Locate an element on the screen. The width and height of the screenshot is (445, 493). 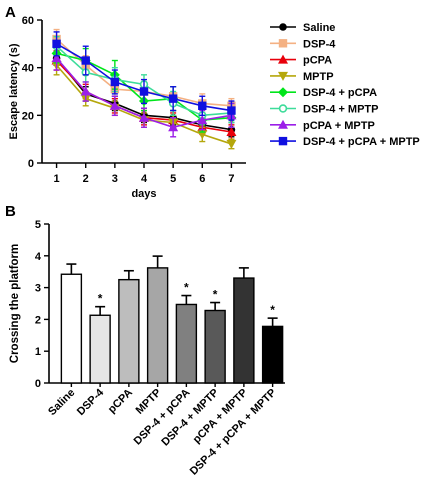
legend-label: DSP-4 + pCPA is located at coordinates (340, 93).